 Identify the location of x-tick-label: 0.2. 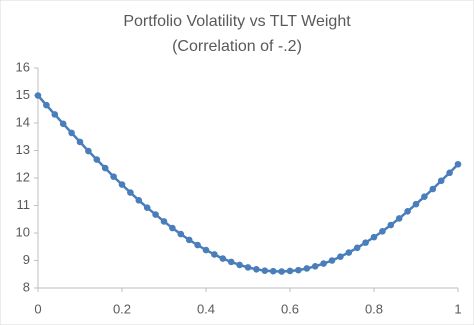
(122, 308).